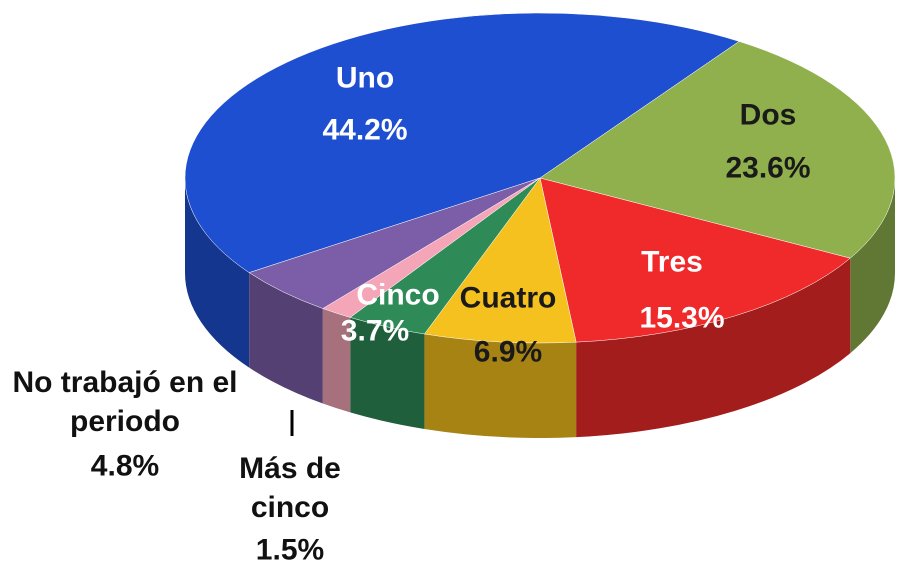 Image resolution: width=900 pixels, height=564 pixels. Describe the element at coordinates (508, 352) in the screenshot. I see `value-label: 6.9%` at that location.